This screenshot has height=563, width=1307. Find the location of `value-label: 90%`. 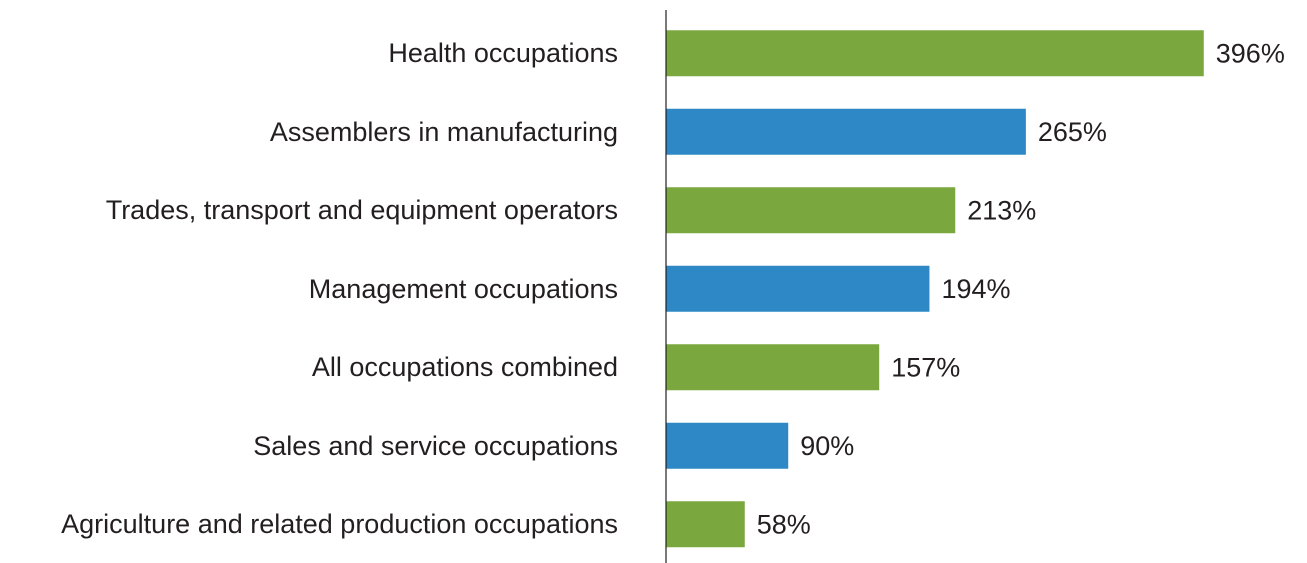

value-label: 90% is located at coordinates (827, 446).